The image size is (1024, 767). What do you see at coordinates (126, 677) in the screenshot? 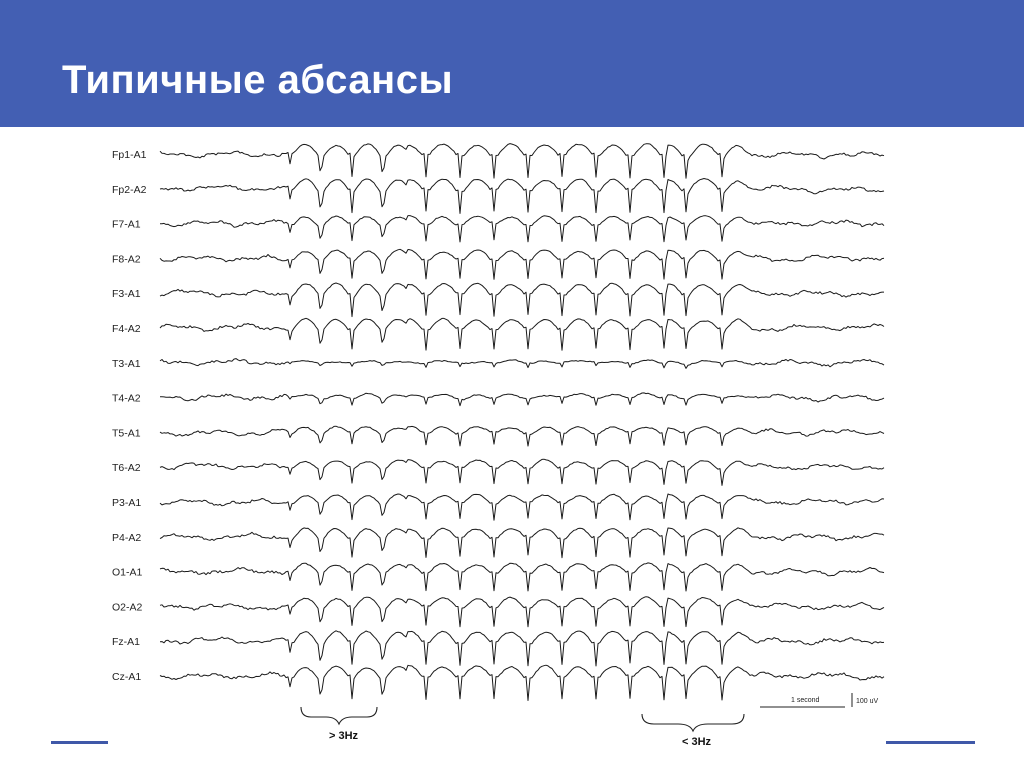
I see `channel-label: Cz-A1` at bounding box center [126, 677].